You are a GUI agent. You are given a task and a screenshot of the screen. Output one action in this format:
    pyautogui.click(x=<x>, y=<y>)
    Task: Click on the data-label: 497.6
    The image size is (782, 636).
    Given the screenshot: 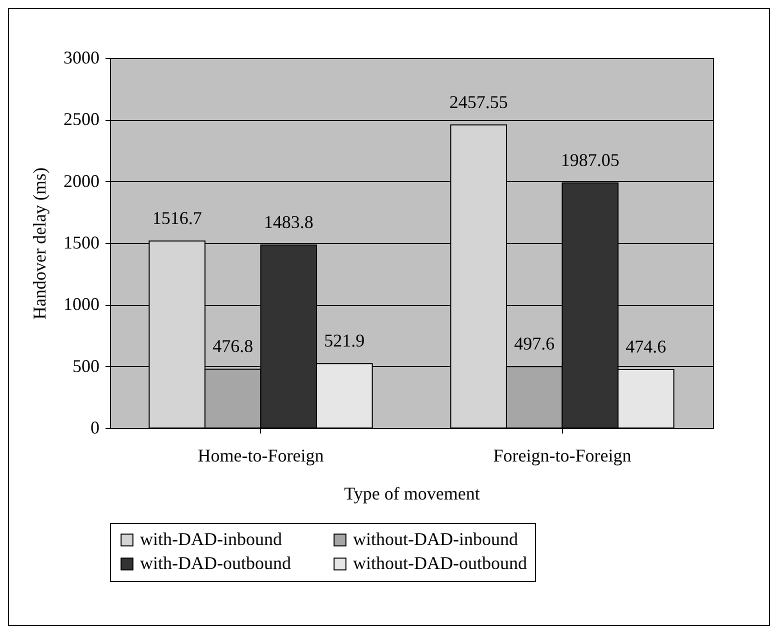 What is the action you would take?
    pyautogui.click(x=534, y=344)
    